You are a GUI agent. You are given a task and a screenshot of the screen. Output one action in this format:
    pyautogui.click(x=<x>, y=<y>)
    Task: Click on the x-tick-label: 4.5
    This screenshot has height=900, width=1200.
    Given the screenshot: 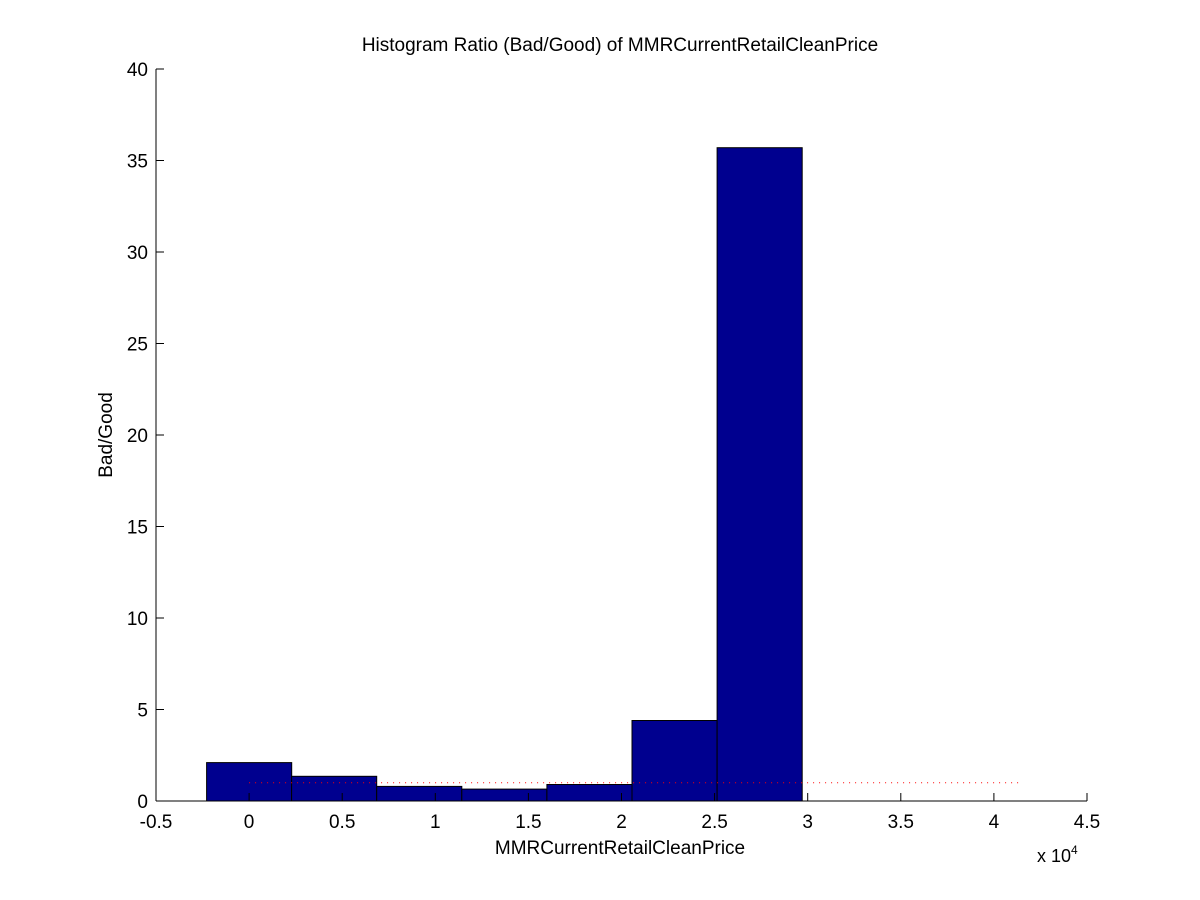 What is the action you would take?
    pyautogui.click(x=1087, y=822)
    